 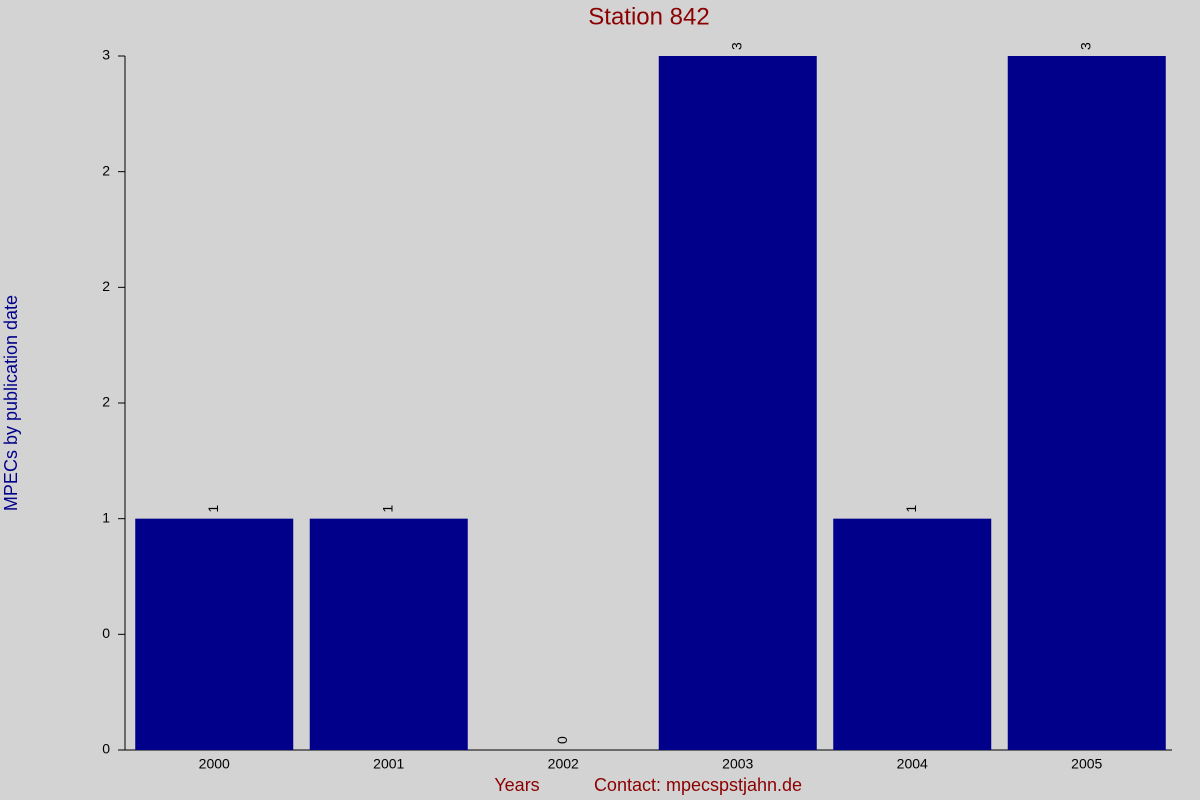 I want to click on y-axis-label: MPECs by publication date, so click(x=11, y=403).